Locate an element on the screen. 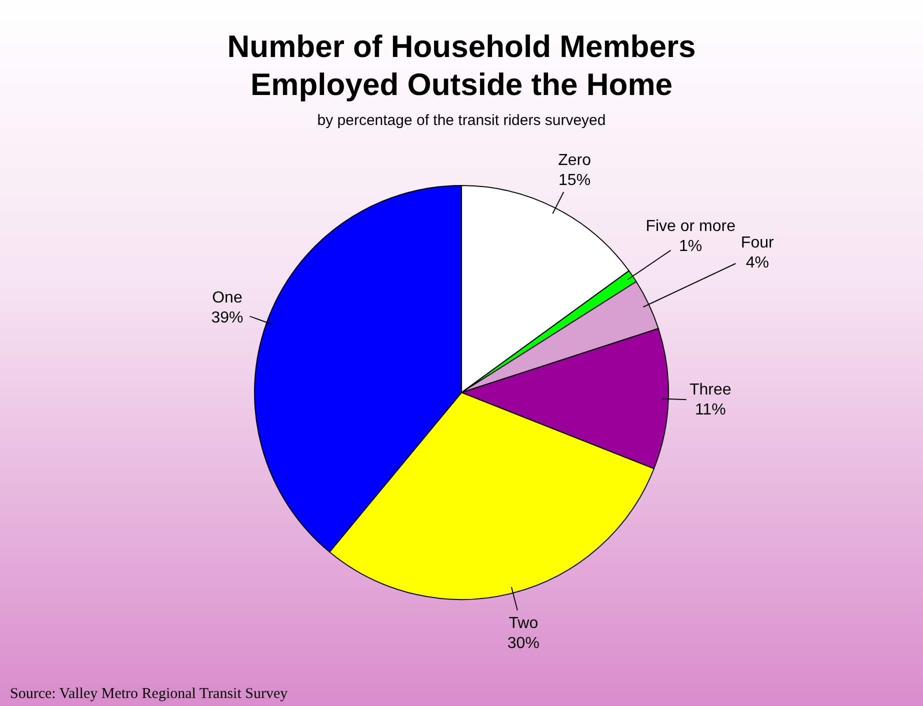  data-label: 11% is located at coordinates (710, 410).